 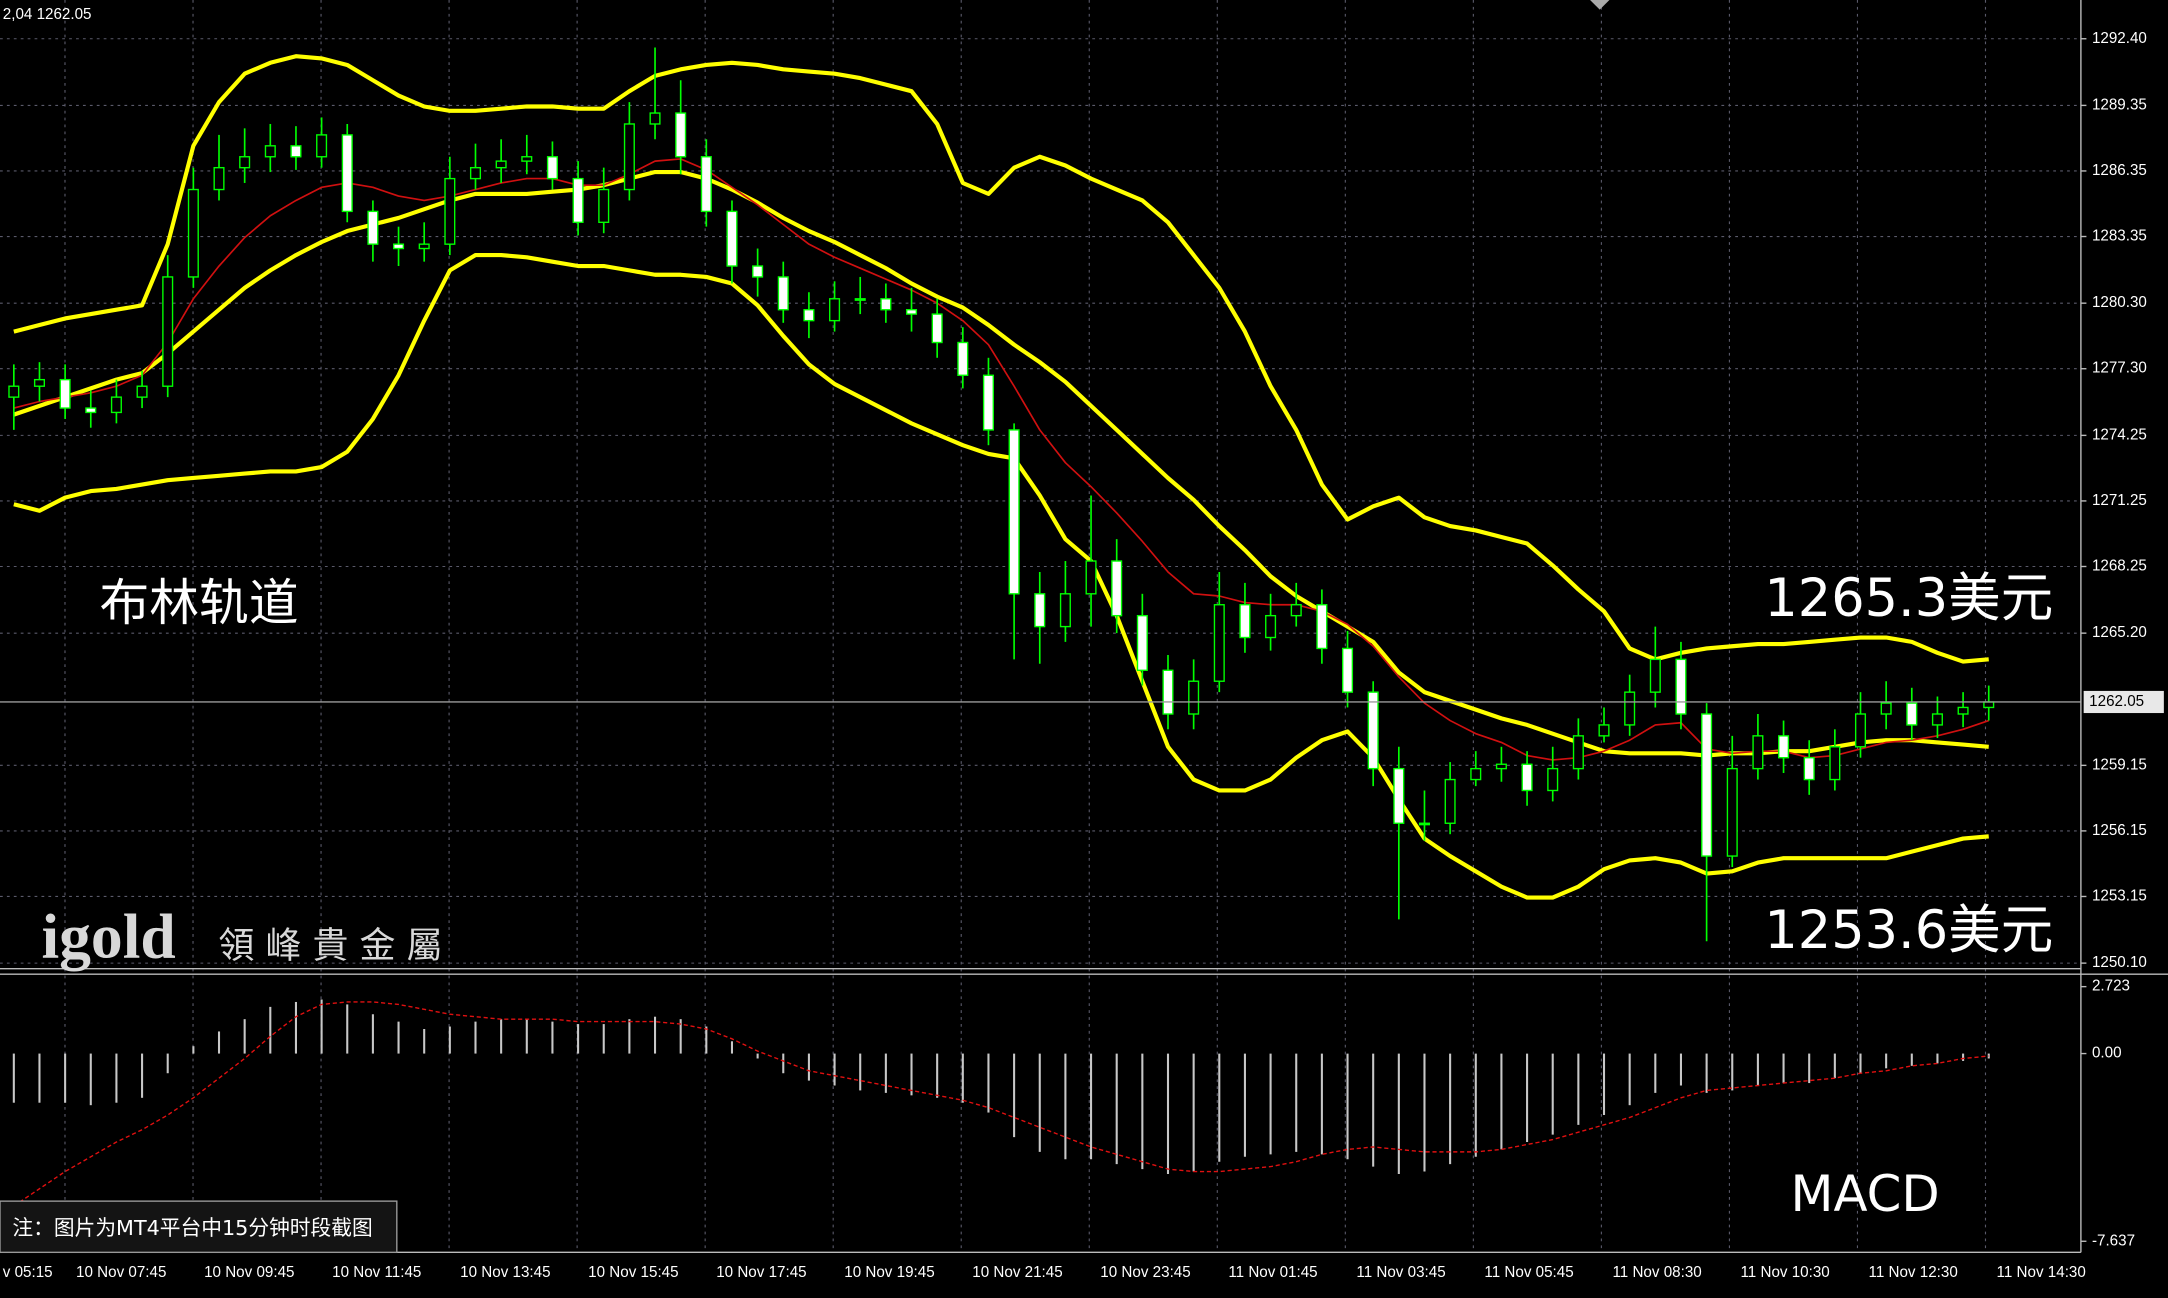 I want to click on x-tick-label: 10 Nov 09:45, so click(x=249, y=1272).